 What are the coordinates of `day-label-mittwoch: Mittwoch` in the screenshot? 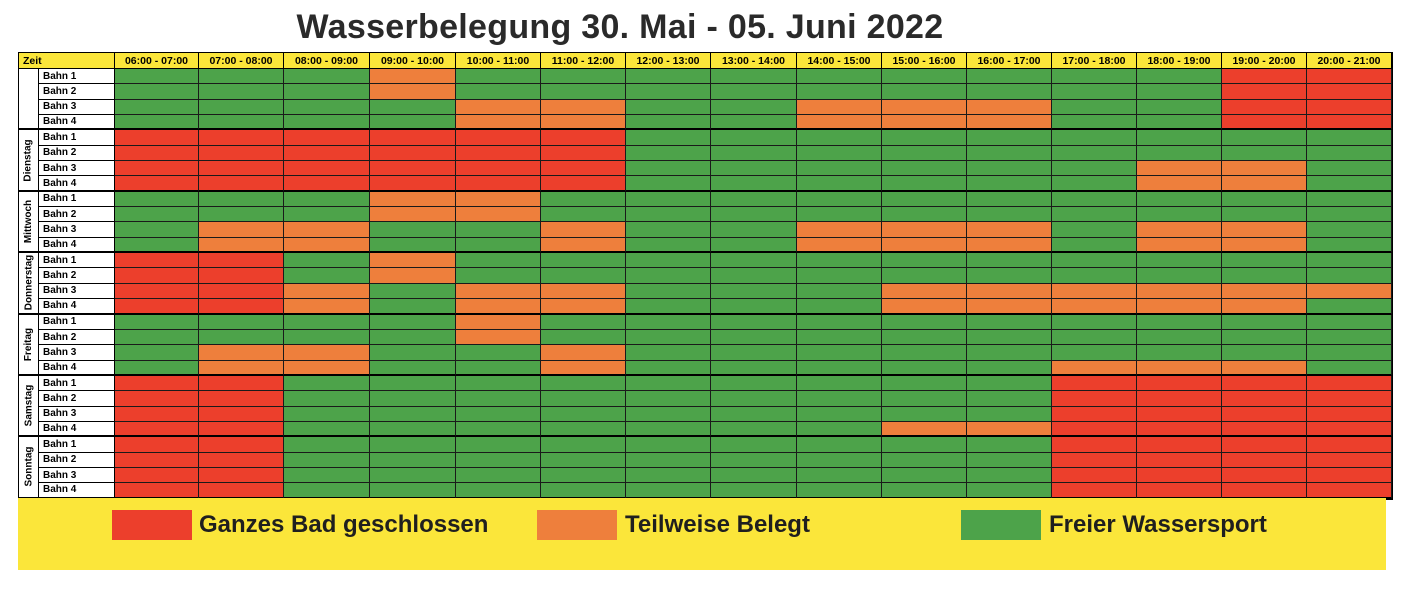 It's located at (29, 222).